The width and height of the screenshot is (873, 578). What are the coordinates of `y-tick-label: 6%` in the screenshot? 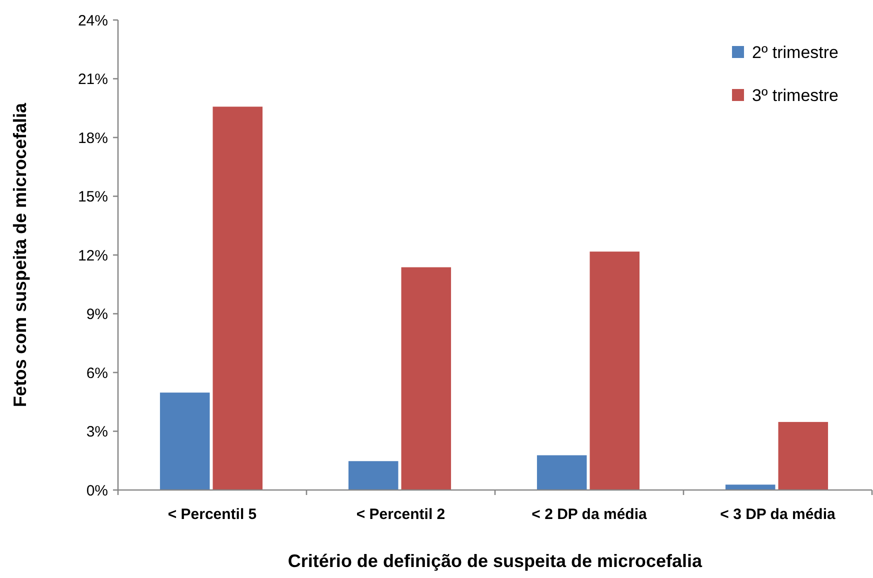 It's located at (97, 373).